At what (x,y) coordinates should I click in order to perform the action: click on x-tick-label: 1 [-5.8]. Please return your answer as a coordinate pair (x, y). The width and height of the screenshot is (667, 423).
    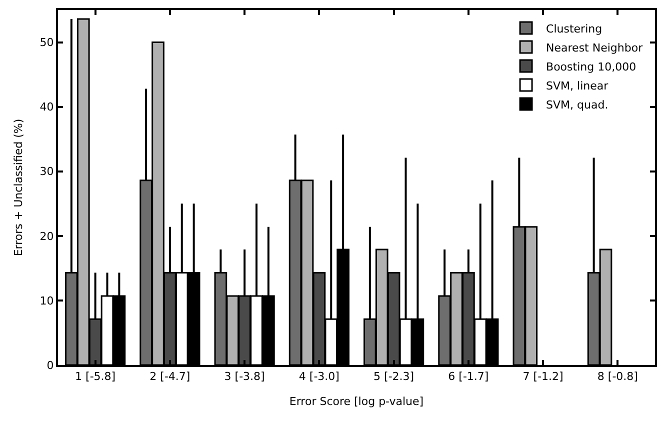
    Looking at the image, I should click on (95, 377).